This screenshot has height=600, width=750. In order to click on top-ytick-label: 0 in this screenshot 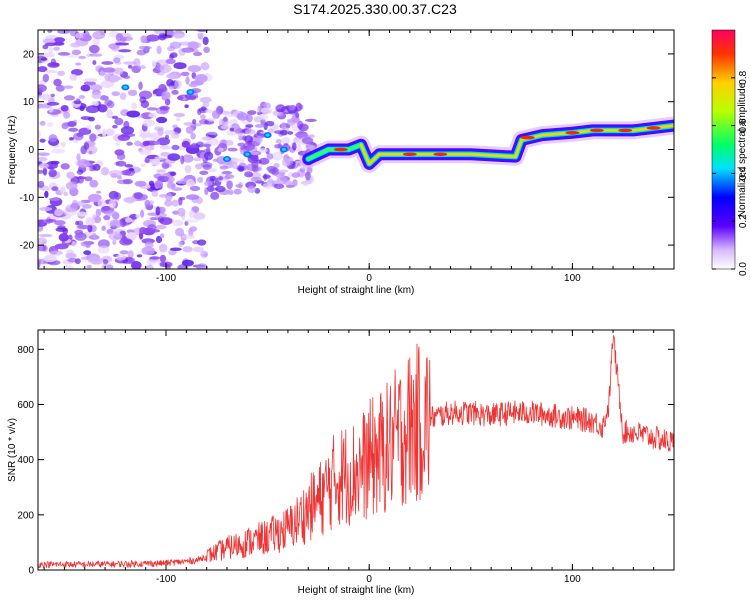, I will do `click(31, 150)`.